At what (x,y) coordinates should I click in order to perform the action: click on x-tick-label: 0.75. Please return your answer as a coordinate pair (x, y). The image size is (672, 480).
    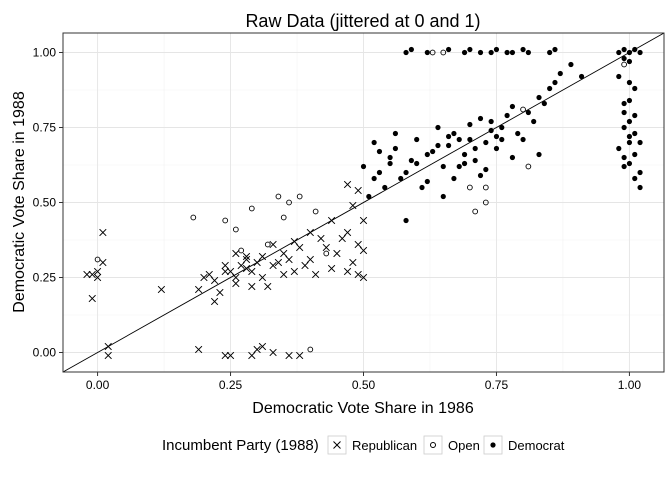
    Looking at the image, I should click on (497, 385).